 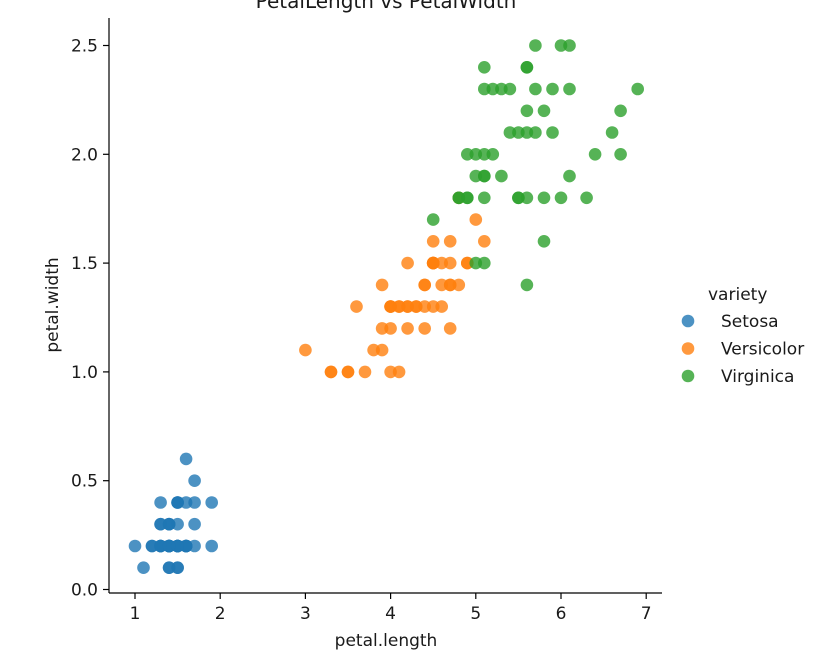 I want to click on x-tick-label: 1, so click(x=135, y=614).